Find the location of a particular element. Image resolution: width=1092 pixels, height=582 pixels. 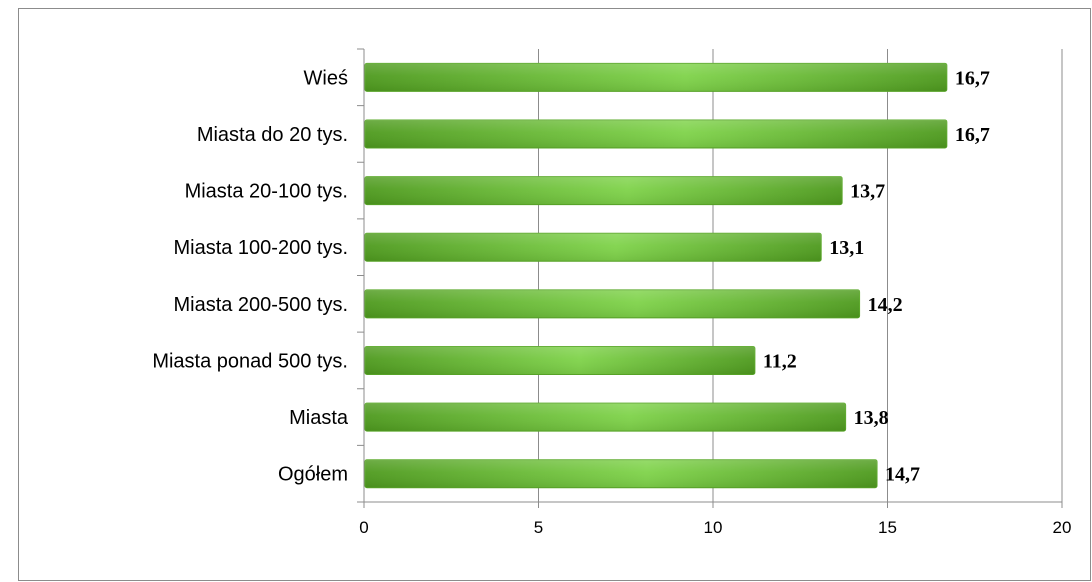

data-label: 13,8 is located at coordinates (871, 418).